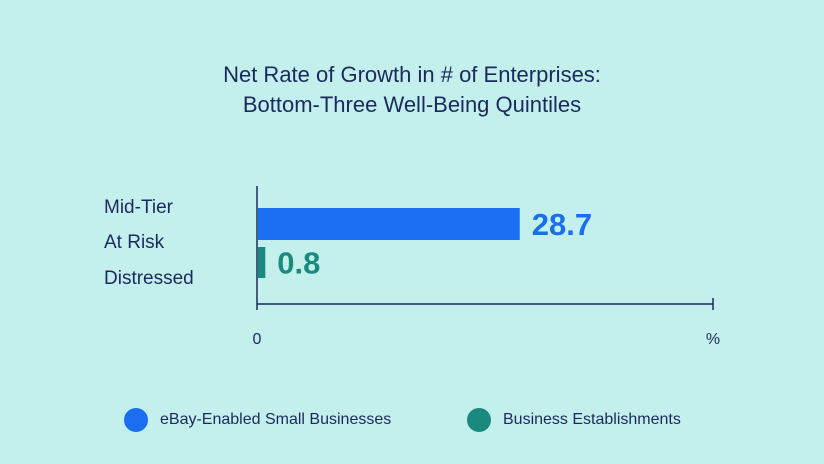 The width and height of the screenshot is (824, 464). What do you see at coordinates (136, 420) in the screenshot?
I see `legend-swatch-ebay` at bounding box center [136, 420].